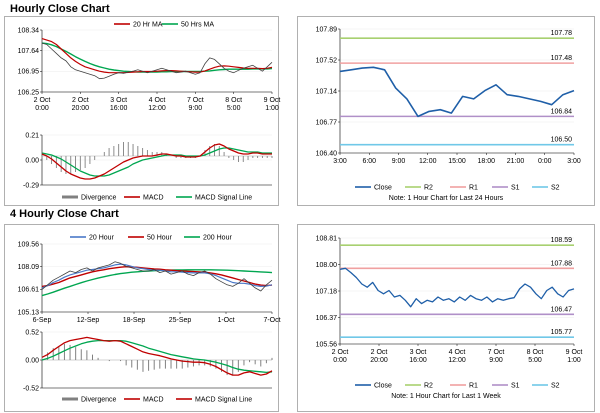  What do you see at coordinates (446, 198) in the screenshot?
I see `hourly-levels-note: Note: 1 Hour Chart for Last 24 Hours` at bounding box center [446, 198].